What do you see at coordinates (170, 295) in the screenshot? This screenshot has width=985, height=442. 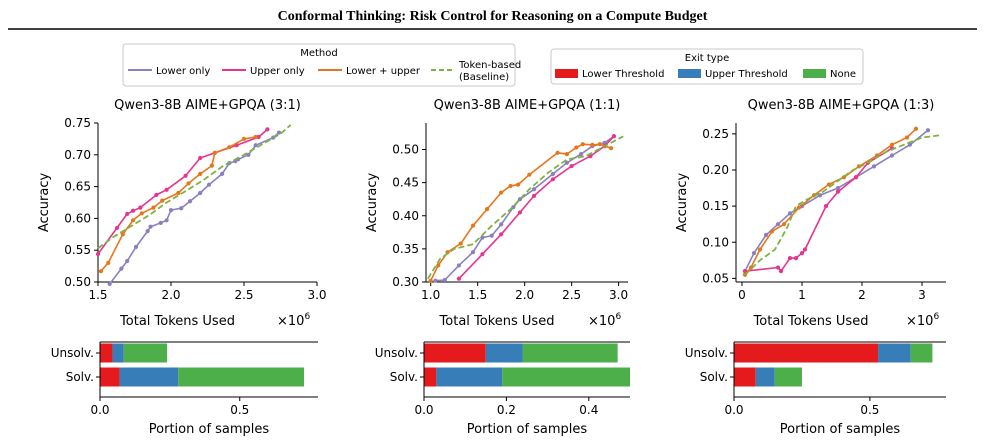 I see `x-tick-label: 2.0` at bounding box center [170, 295].